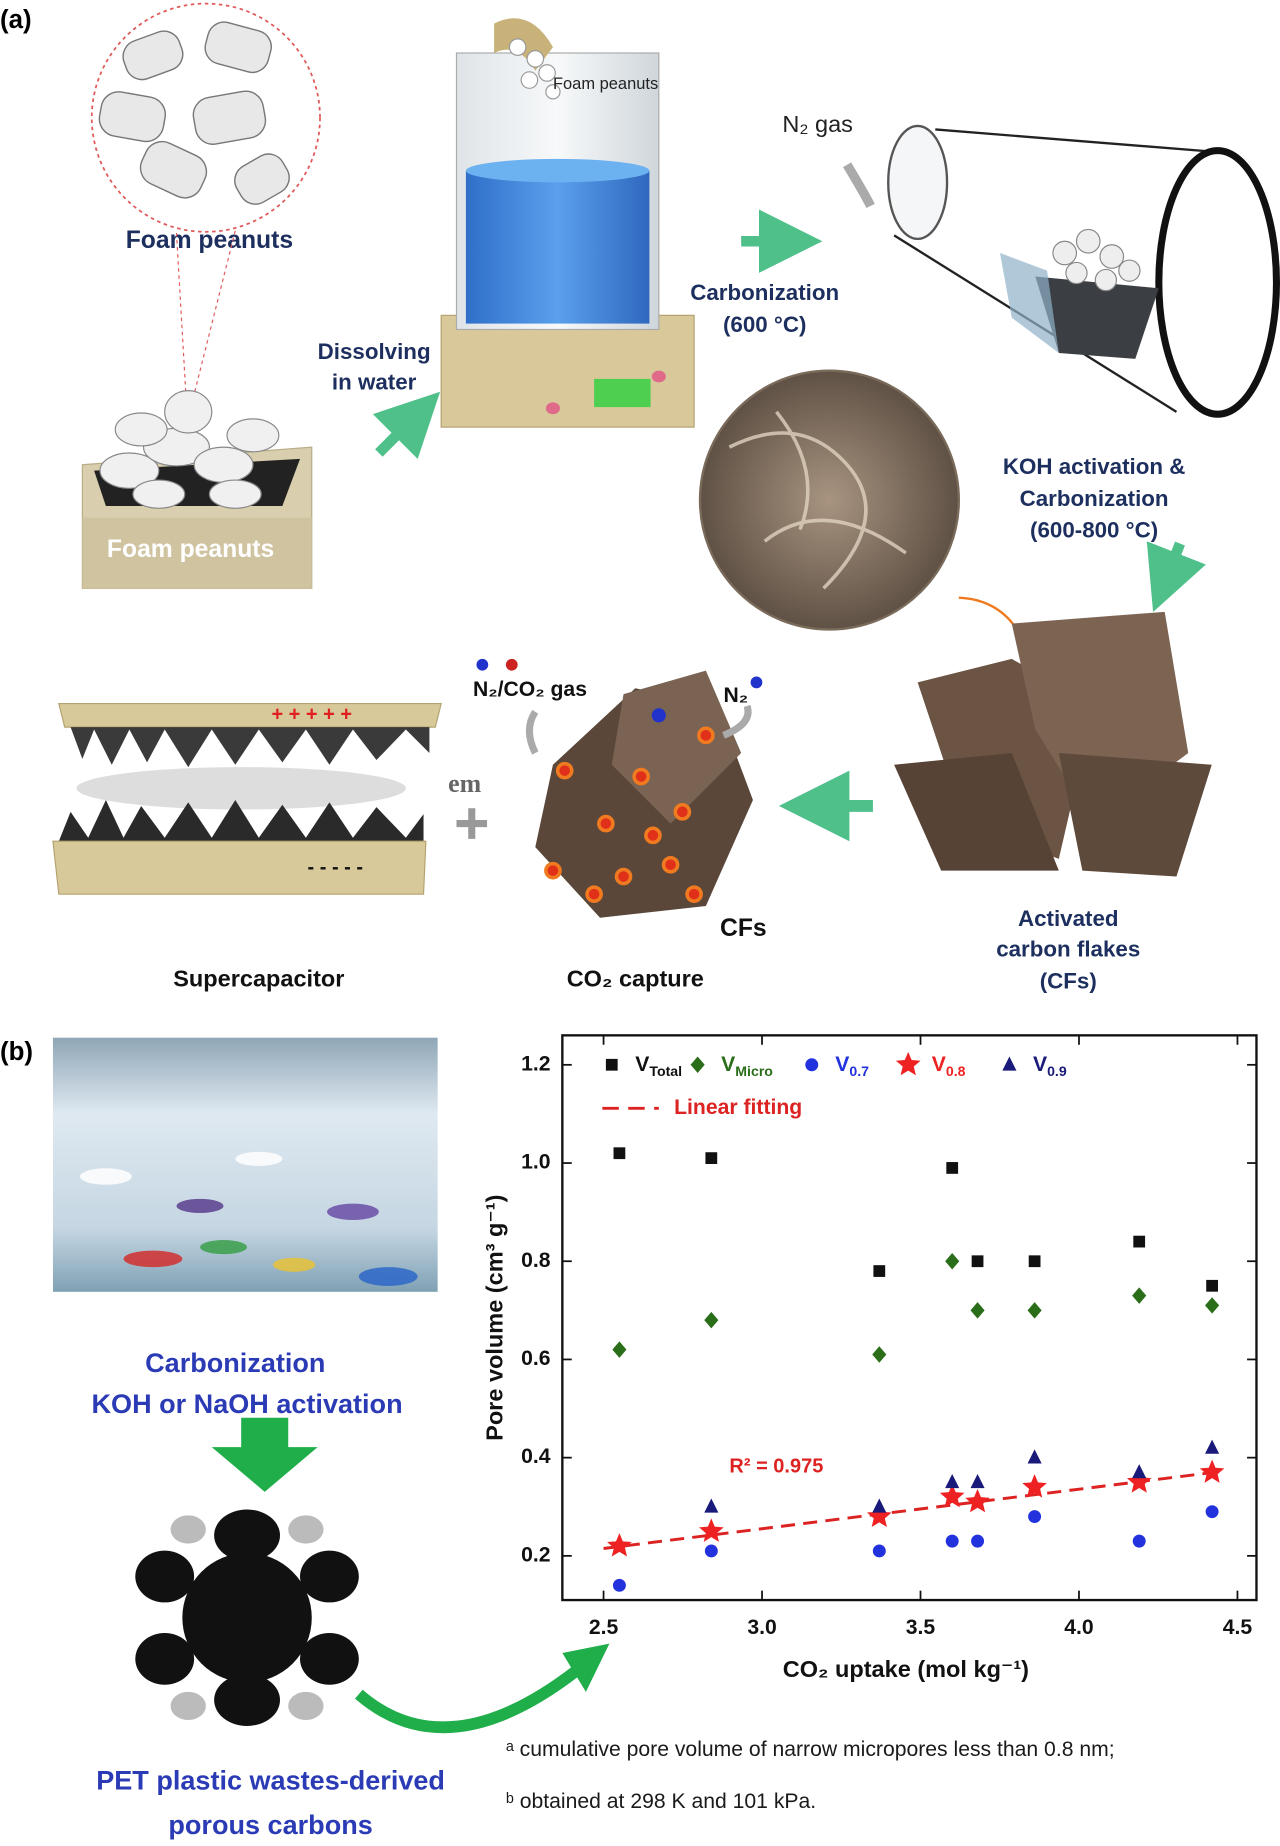 Image resolution: width=1280 pixels, height=1846 pixels. I want to click on x-tick-label: 3.0, so click(761, 1627).